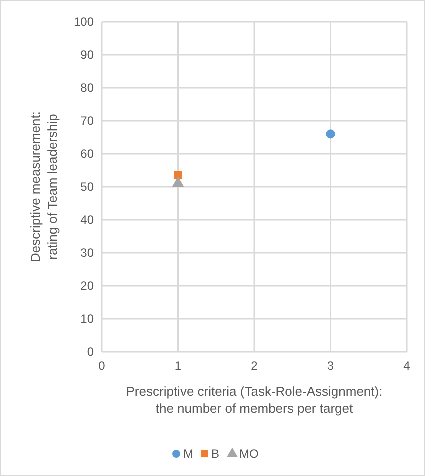 This screenshot has width=425, height=476. I want to click on y-tick-label: 0, so click(90, 352).